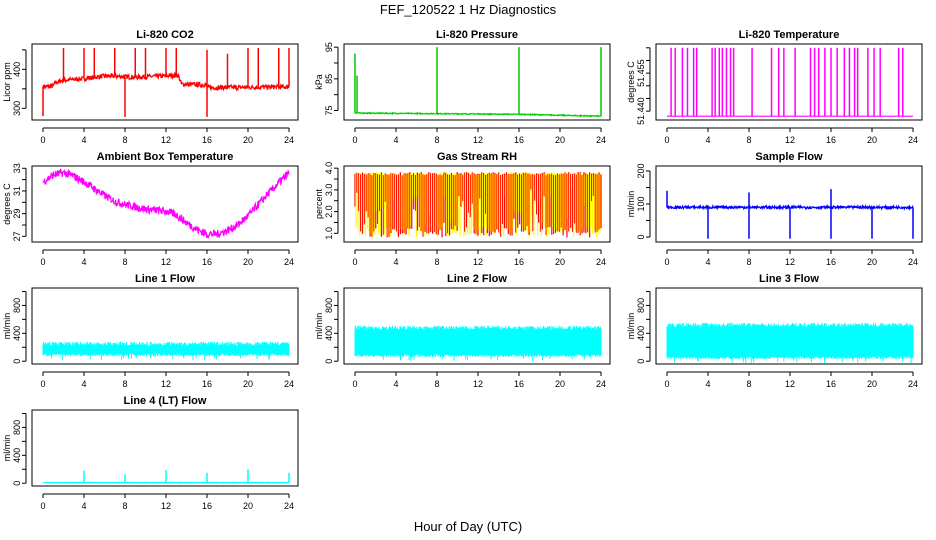 The height and width of the screenshot is (540, 936). I want to click on panel-title: Li-820 Pressure, so click(477, 35).